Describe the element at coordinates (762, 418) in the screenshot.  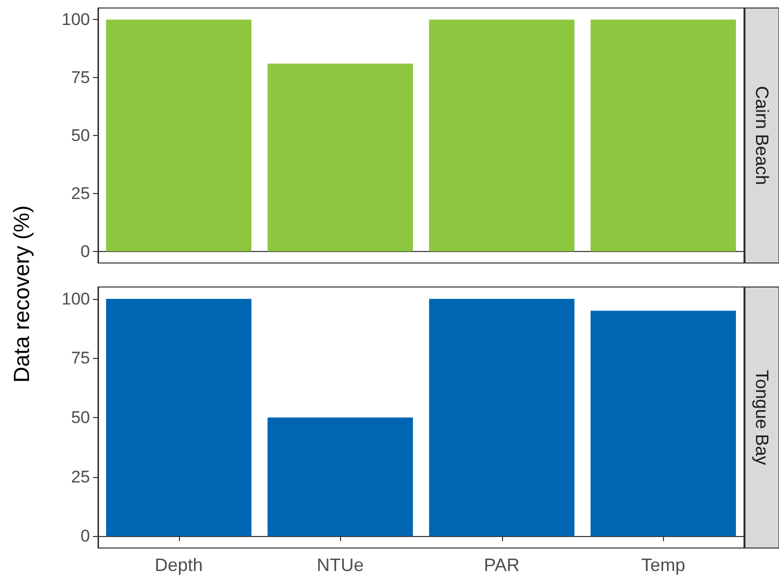
I see `text: Tongue Bay` at that location.